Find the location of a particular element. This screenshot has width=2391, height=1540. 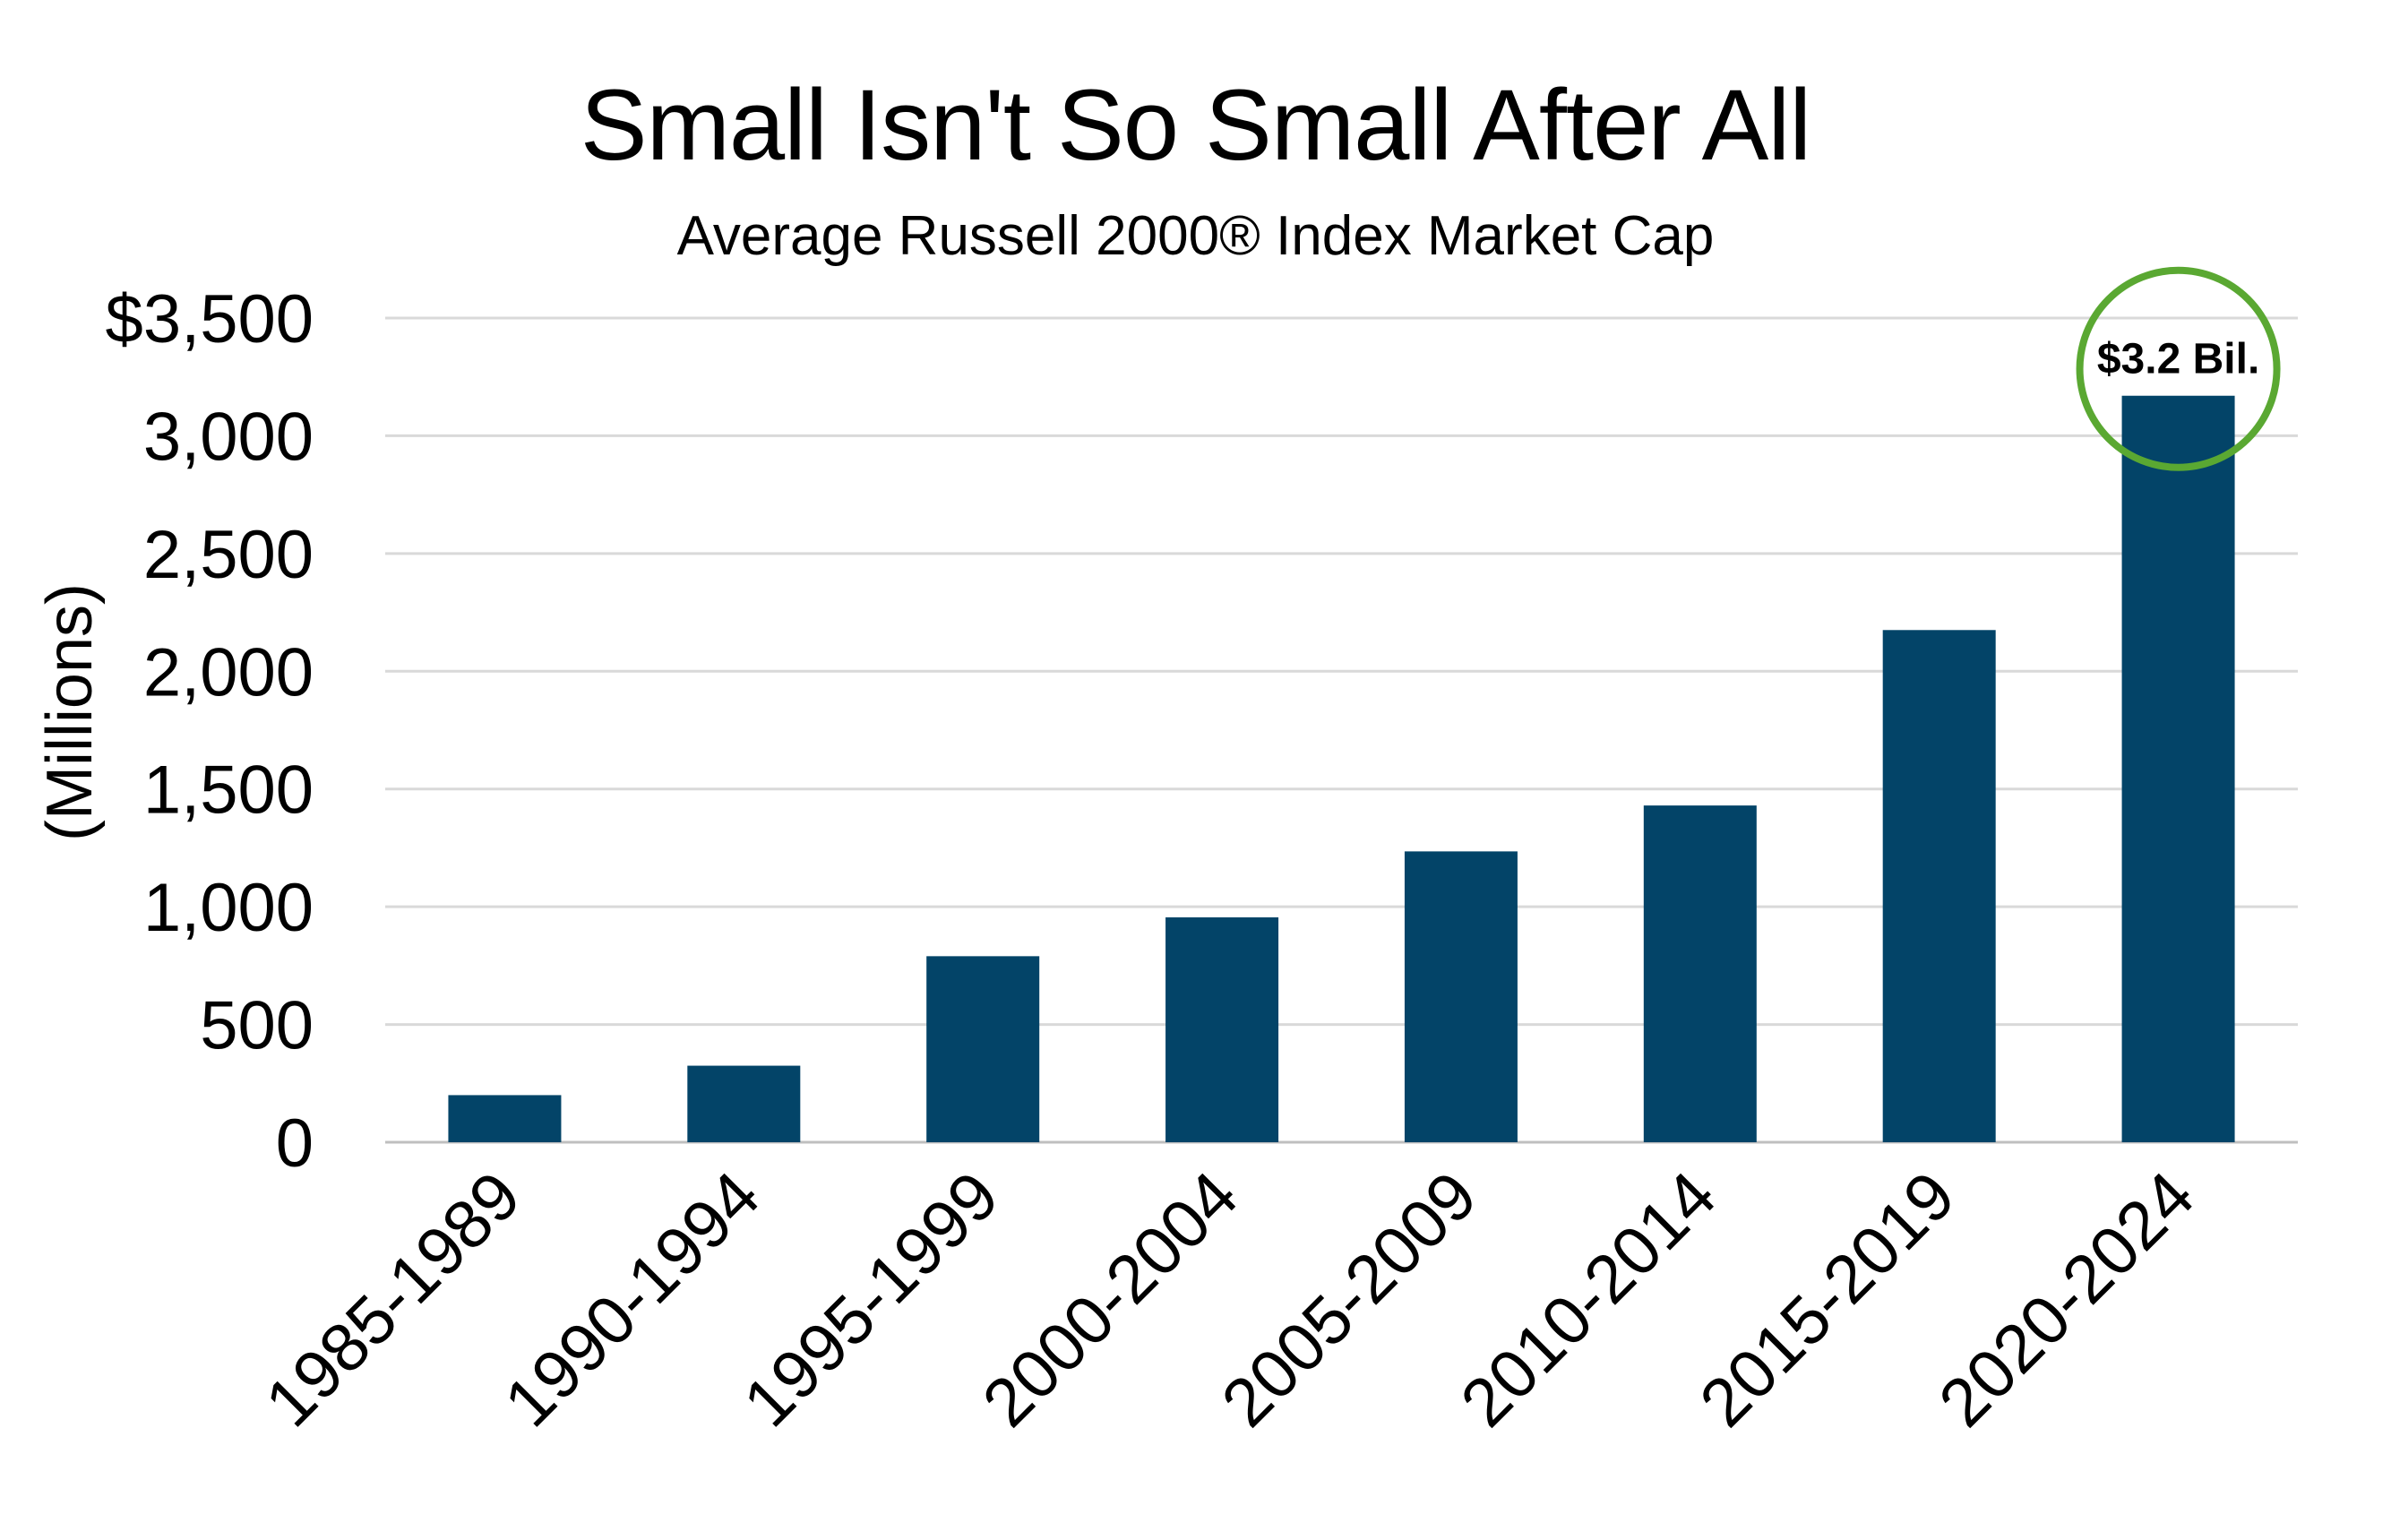

callout-circle is located at coordinates (2178, 368).